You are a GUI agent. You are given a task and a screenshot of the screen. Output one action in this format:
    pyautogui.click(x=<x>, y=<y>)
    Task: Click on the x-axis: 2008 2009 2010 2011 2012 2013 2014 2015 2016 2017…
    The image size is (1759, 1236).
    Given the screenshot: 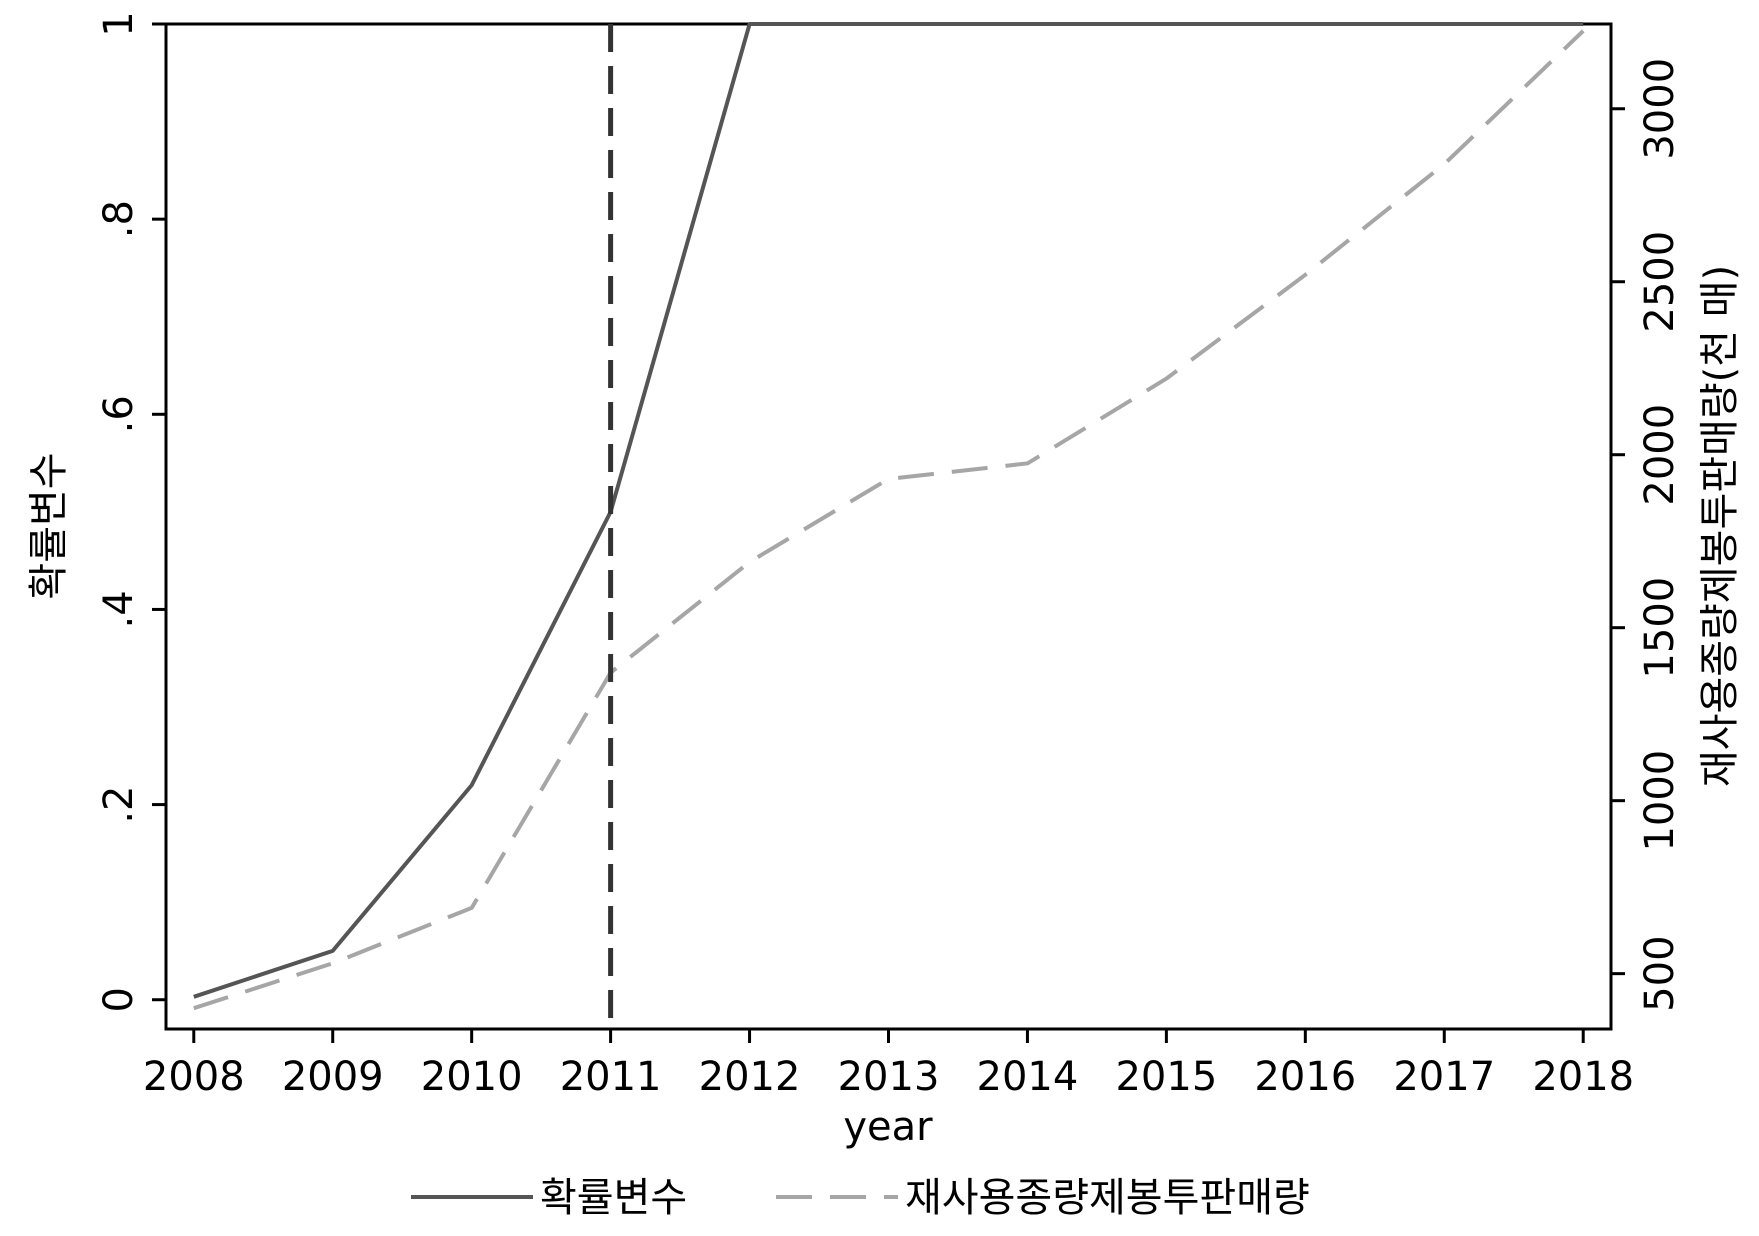 What is the action you would take?
    pyautogui.click(x=888, y=1064)
    